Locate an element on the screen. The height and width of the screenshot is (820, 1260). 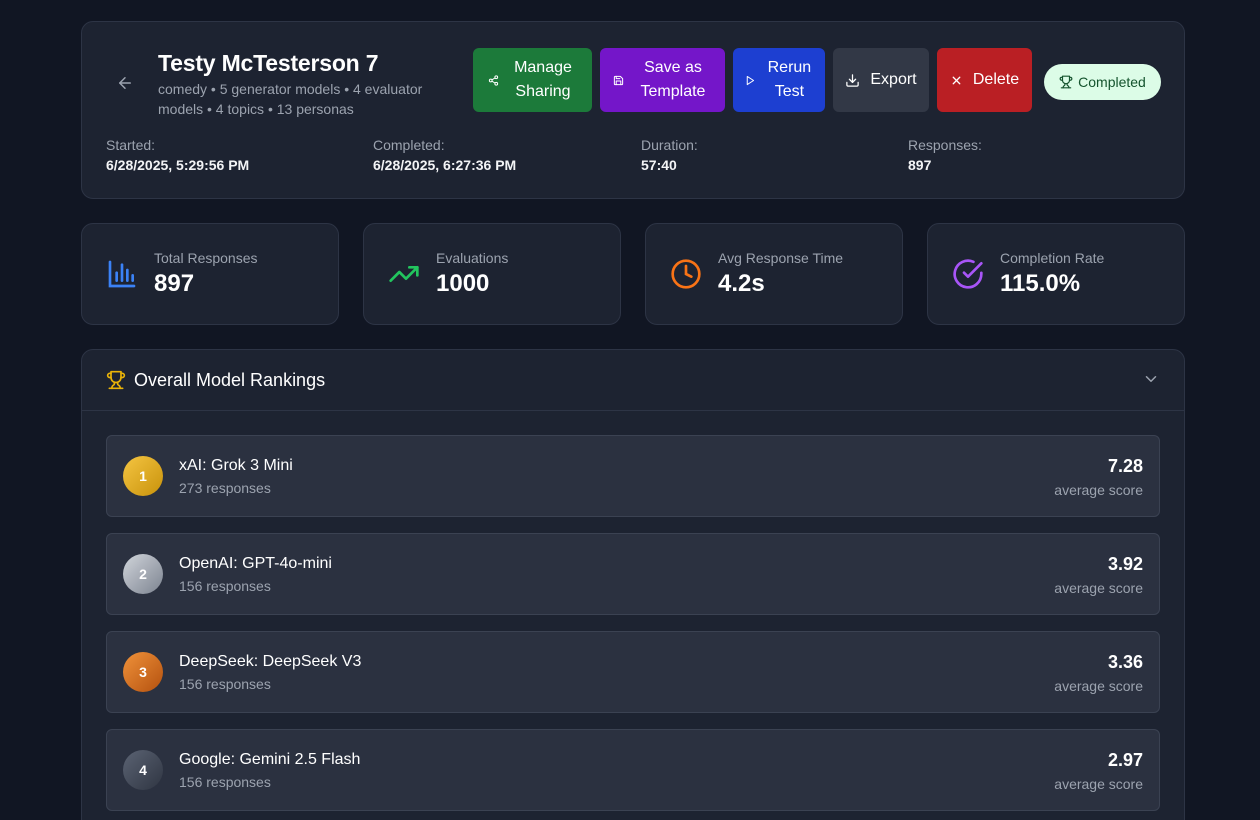
model-name: DeepSeek: DeepSeek V3 is located at coordinates (270, 661).